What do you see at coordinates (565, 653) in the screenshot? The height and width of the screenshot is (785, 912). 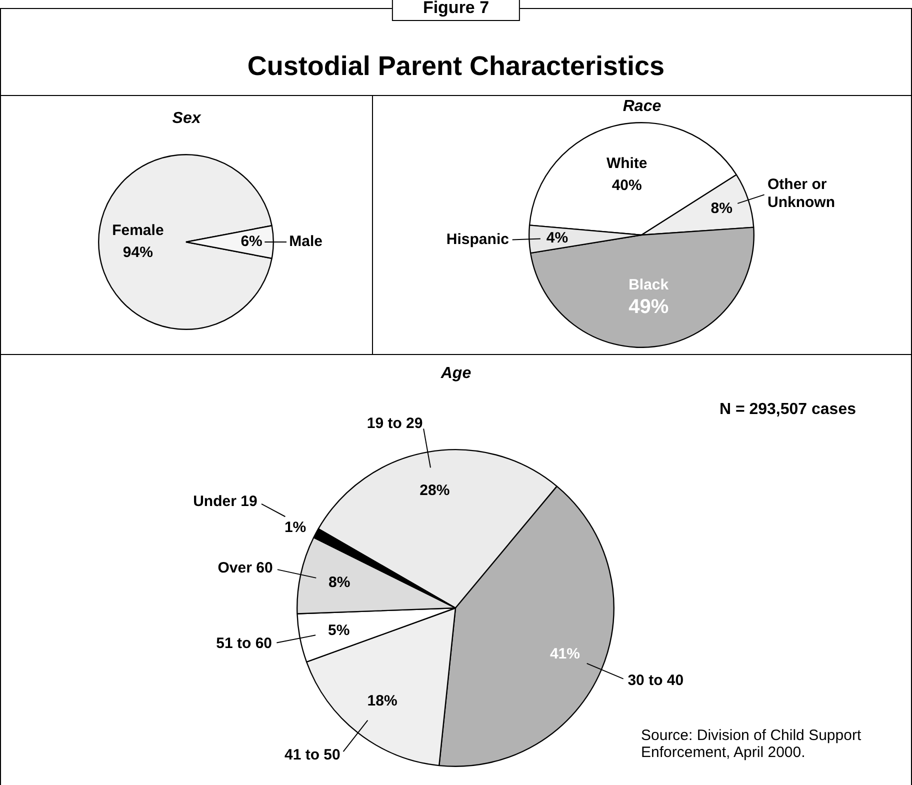 I see `data-label: 41%` at bounding box center [565, 653].